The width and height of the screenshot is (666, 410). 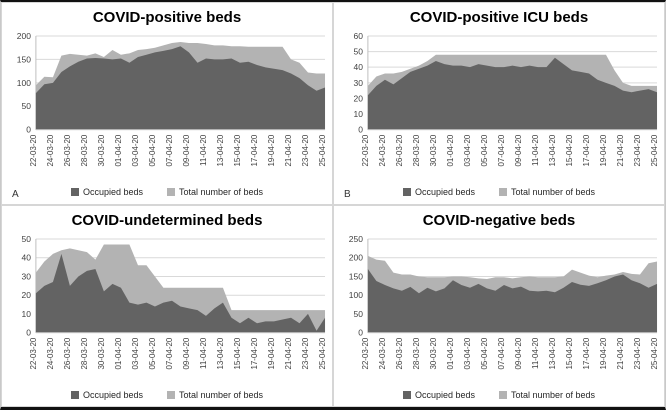 What do you see at coordinates (203, 150) in the screenshot?
I see `x-tick-label: 11-04-20` at bounding box center [203, 150].